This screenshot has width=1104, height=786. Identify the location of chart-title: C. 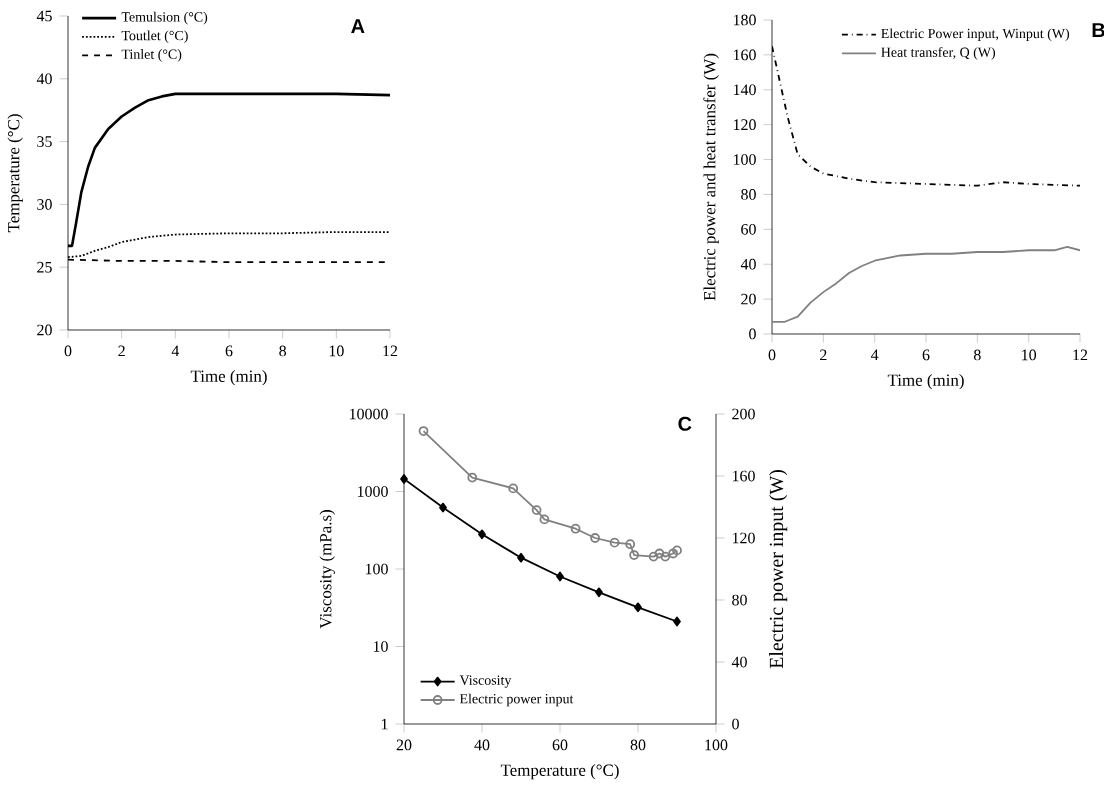
(685, 423).